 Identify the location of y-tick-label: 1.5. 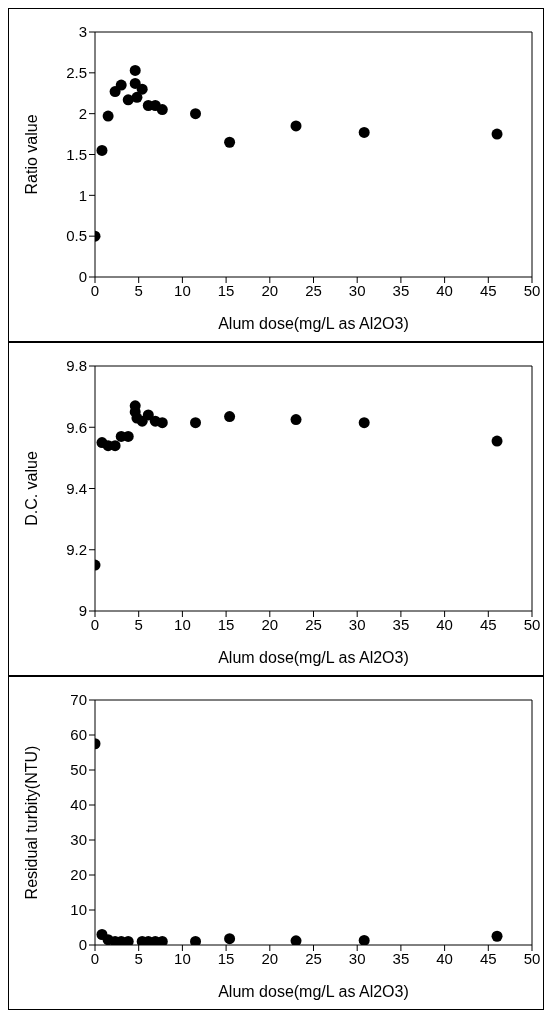
(76, 154).